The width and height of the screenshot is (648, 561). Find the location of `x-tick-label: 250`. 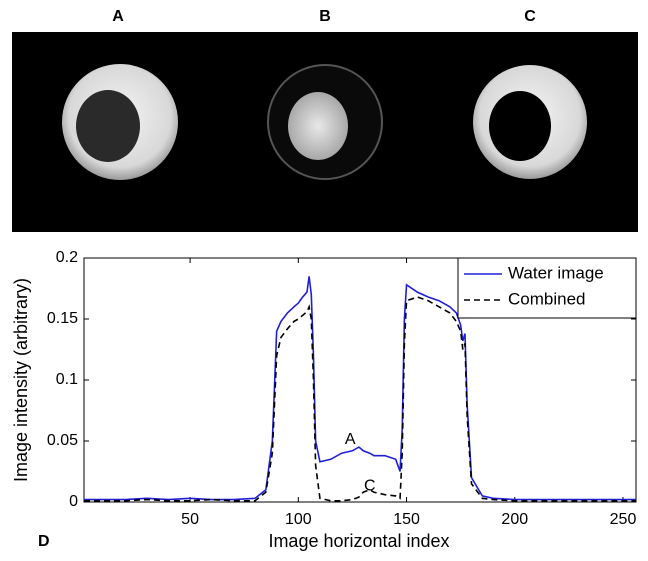

x-tick-label: 250 is located at coordinates (623, 519).